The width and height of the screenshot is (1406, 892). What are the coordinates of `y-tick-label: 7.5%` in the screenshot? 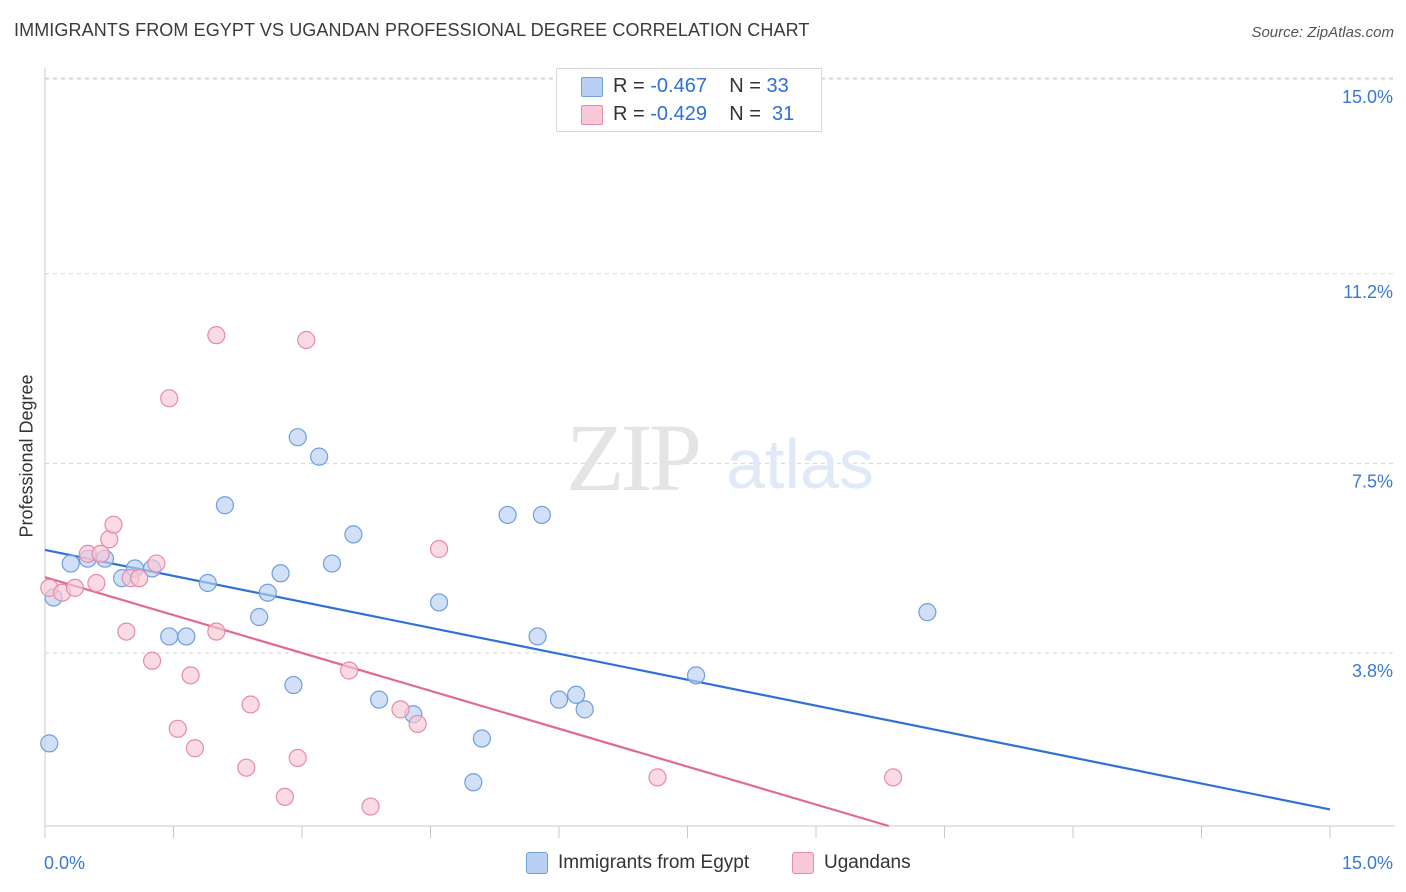 It's located at (1372, 481).